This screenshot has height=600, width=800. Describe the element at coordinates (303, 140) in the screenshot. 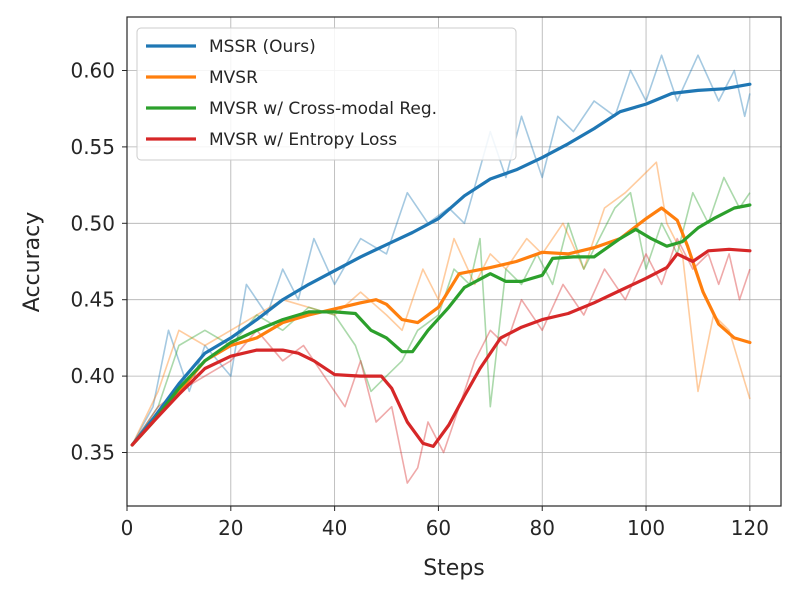

I see `legend-label-mvsr-w-entropy-loss: MVSR w/ Entropy Loss` at that location.